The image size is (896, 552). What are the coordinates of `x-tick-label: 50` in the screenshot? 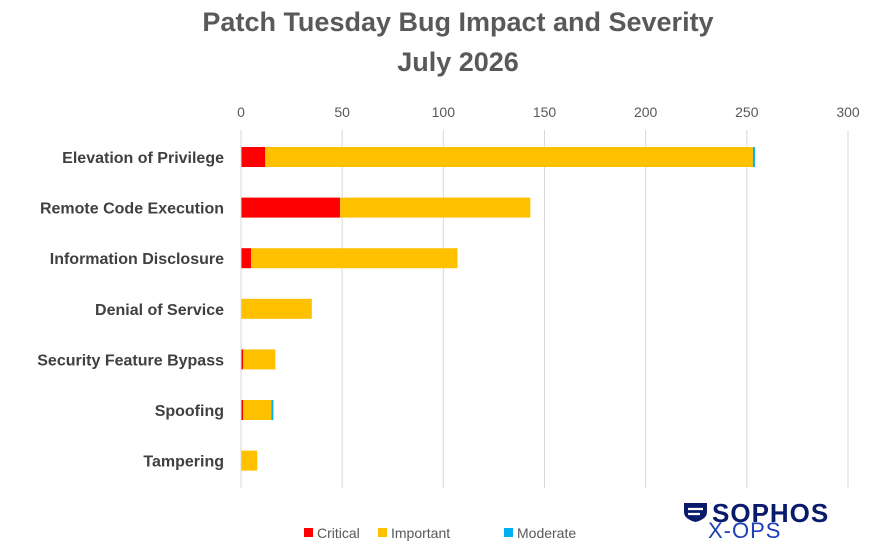 It's located at (342, 112).